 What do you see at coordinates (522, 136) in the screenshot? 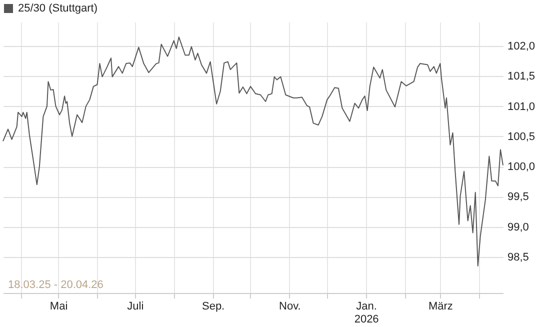
I see `y-tick-label: 100,5` at bounding box center [522, 136].